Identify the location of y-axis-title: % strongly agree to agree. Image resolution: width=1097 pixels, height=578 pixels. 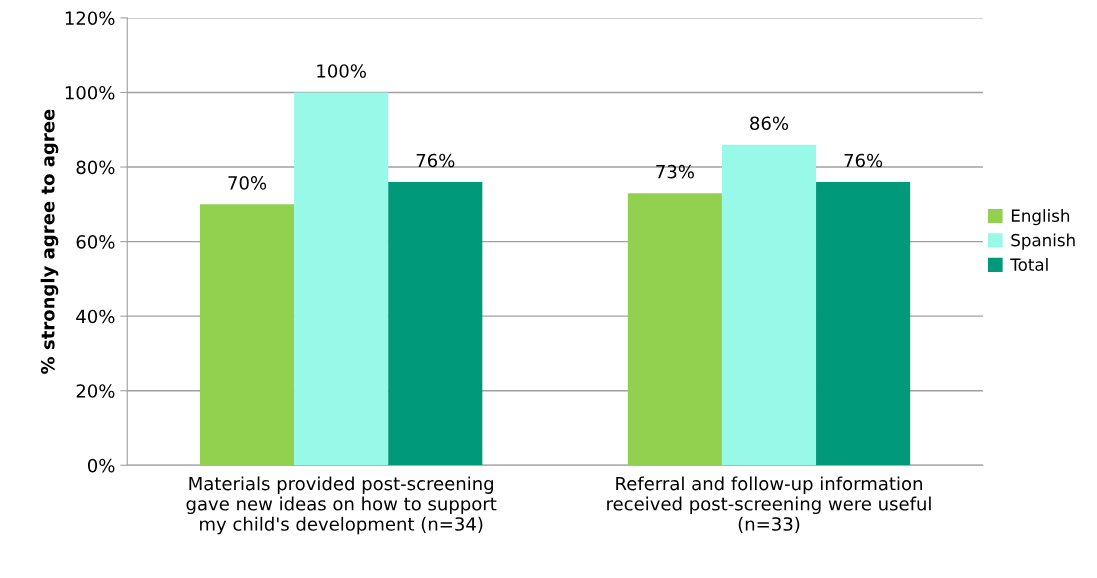
(49, 241).